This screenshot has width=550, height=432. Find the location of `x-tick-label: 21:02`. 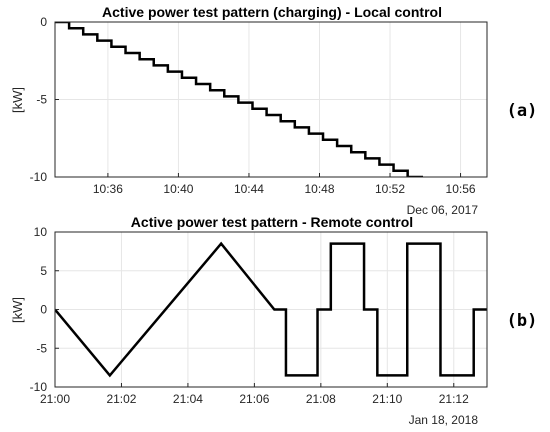

x-tick-label: 21:02 is located at coordinates (121, 399).